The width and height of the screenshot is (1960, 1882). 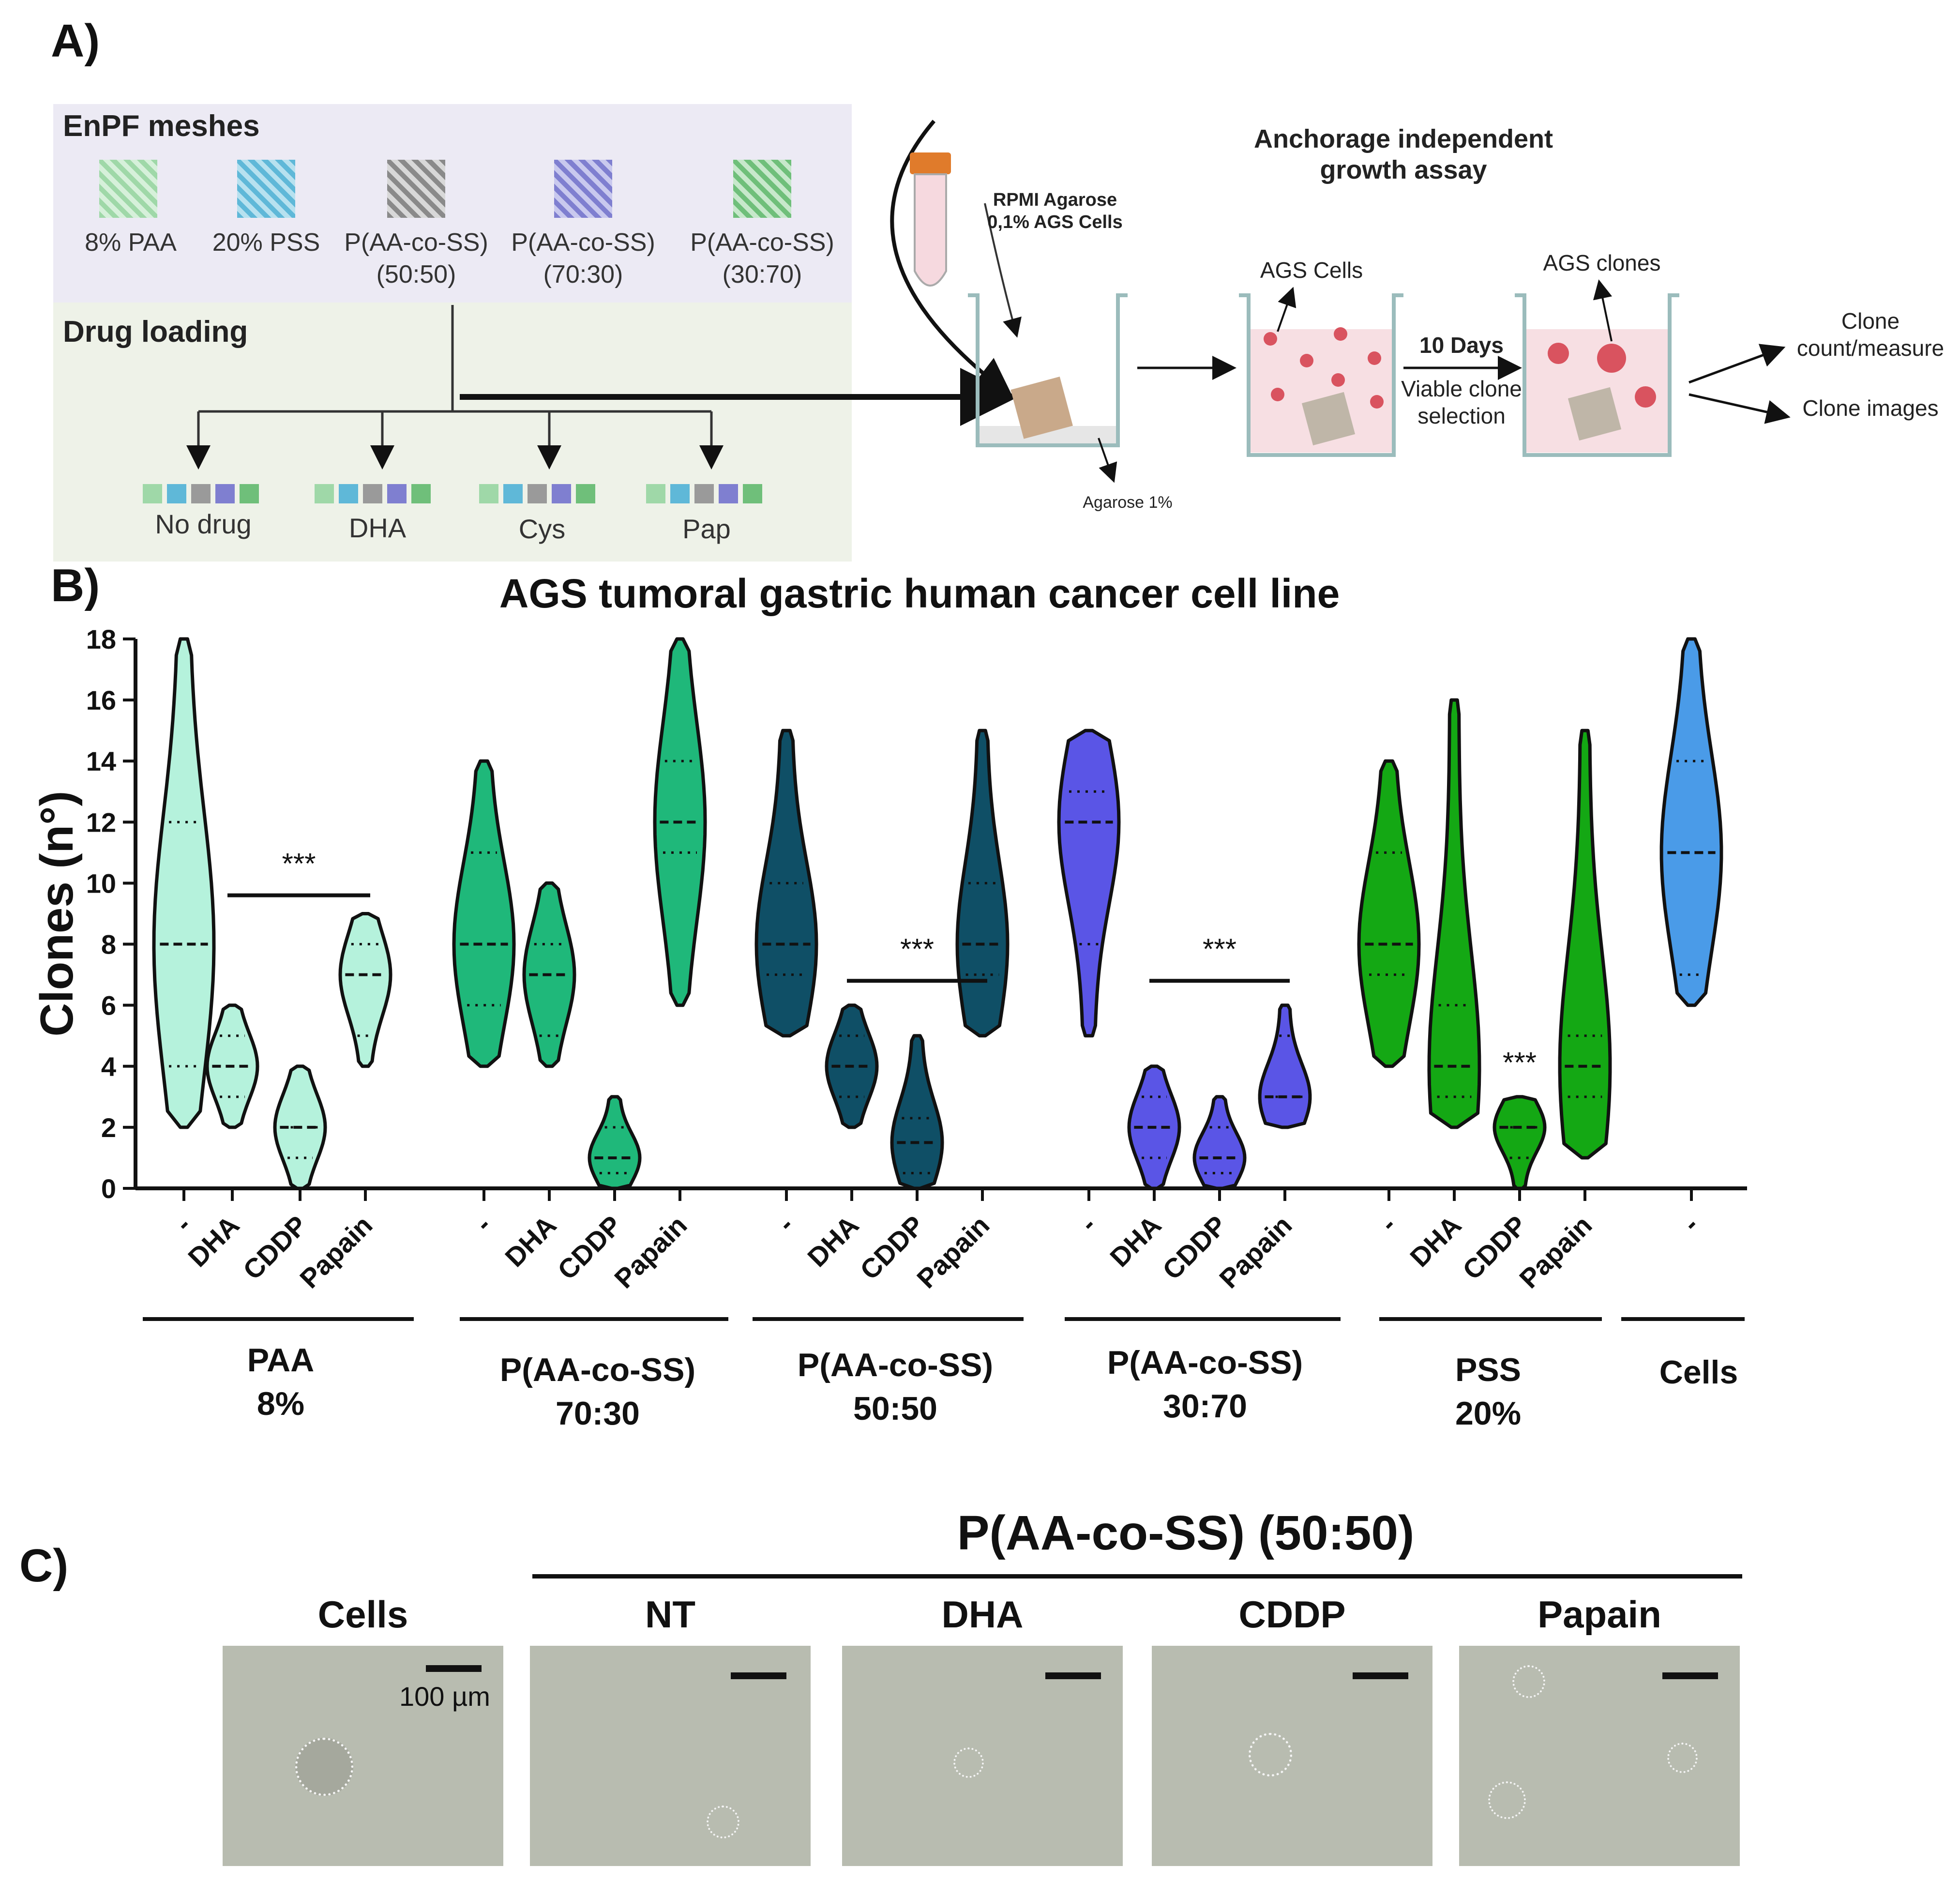 I want to click on selection-label: Viable clone selection, so click(x=1461, y=402).